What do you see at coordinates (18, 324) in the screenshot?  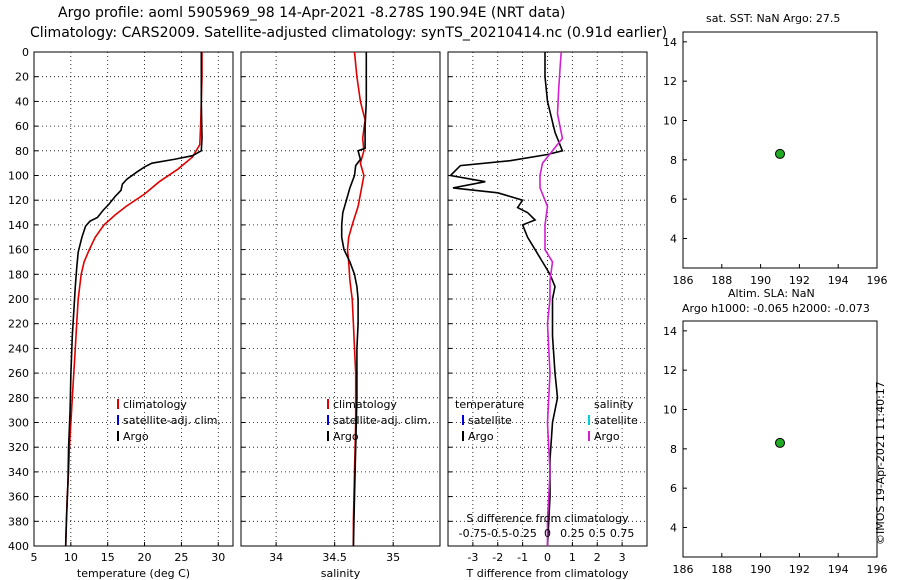 I see `depth-tick-label: 220` at bounding box center [18, 324].